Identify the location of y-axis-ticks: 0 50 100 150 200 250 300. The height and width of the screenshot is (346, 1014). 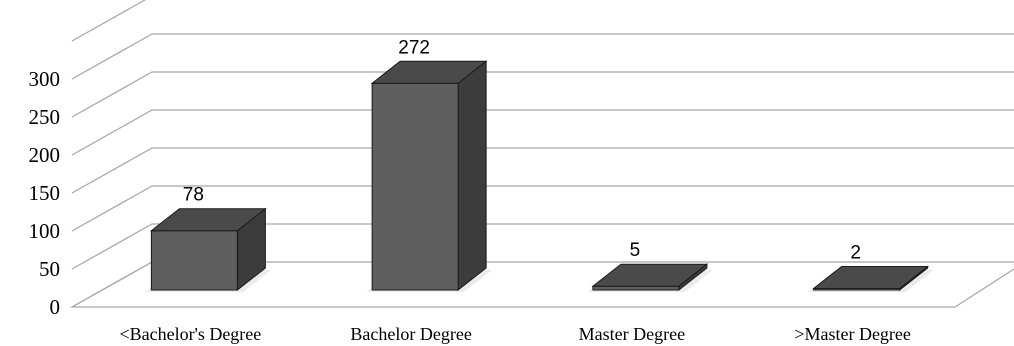
(45, 193).